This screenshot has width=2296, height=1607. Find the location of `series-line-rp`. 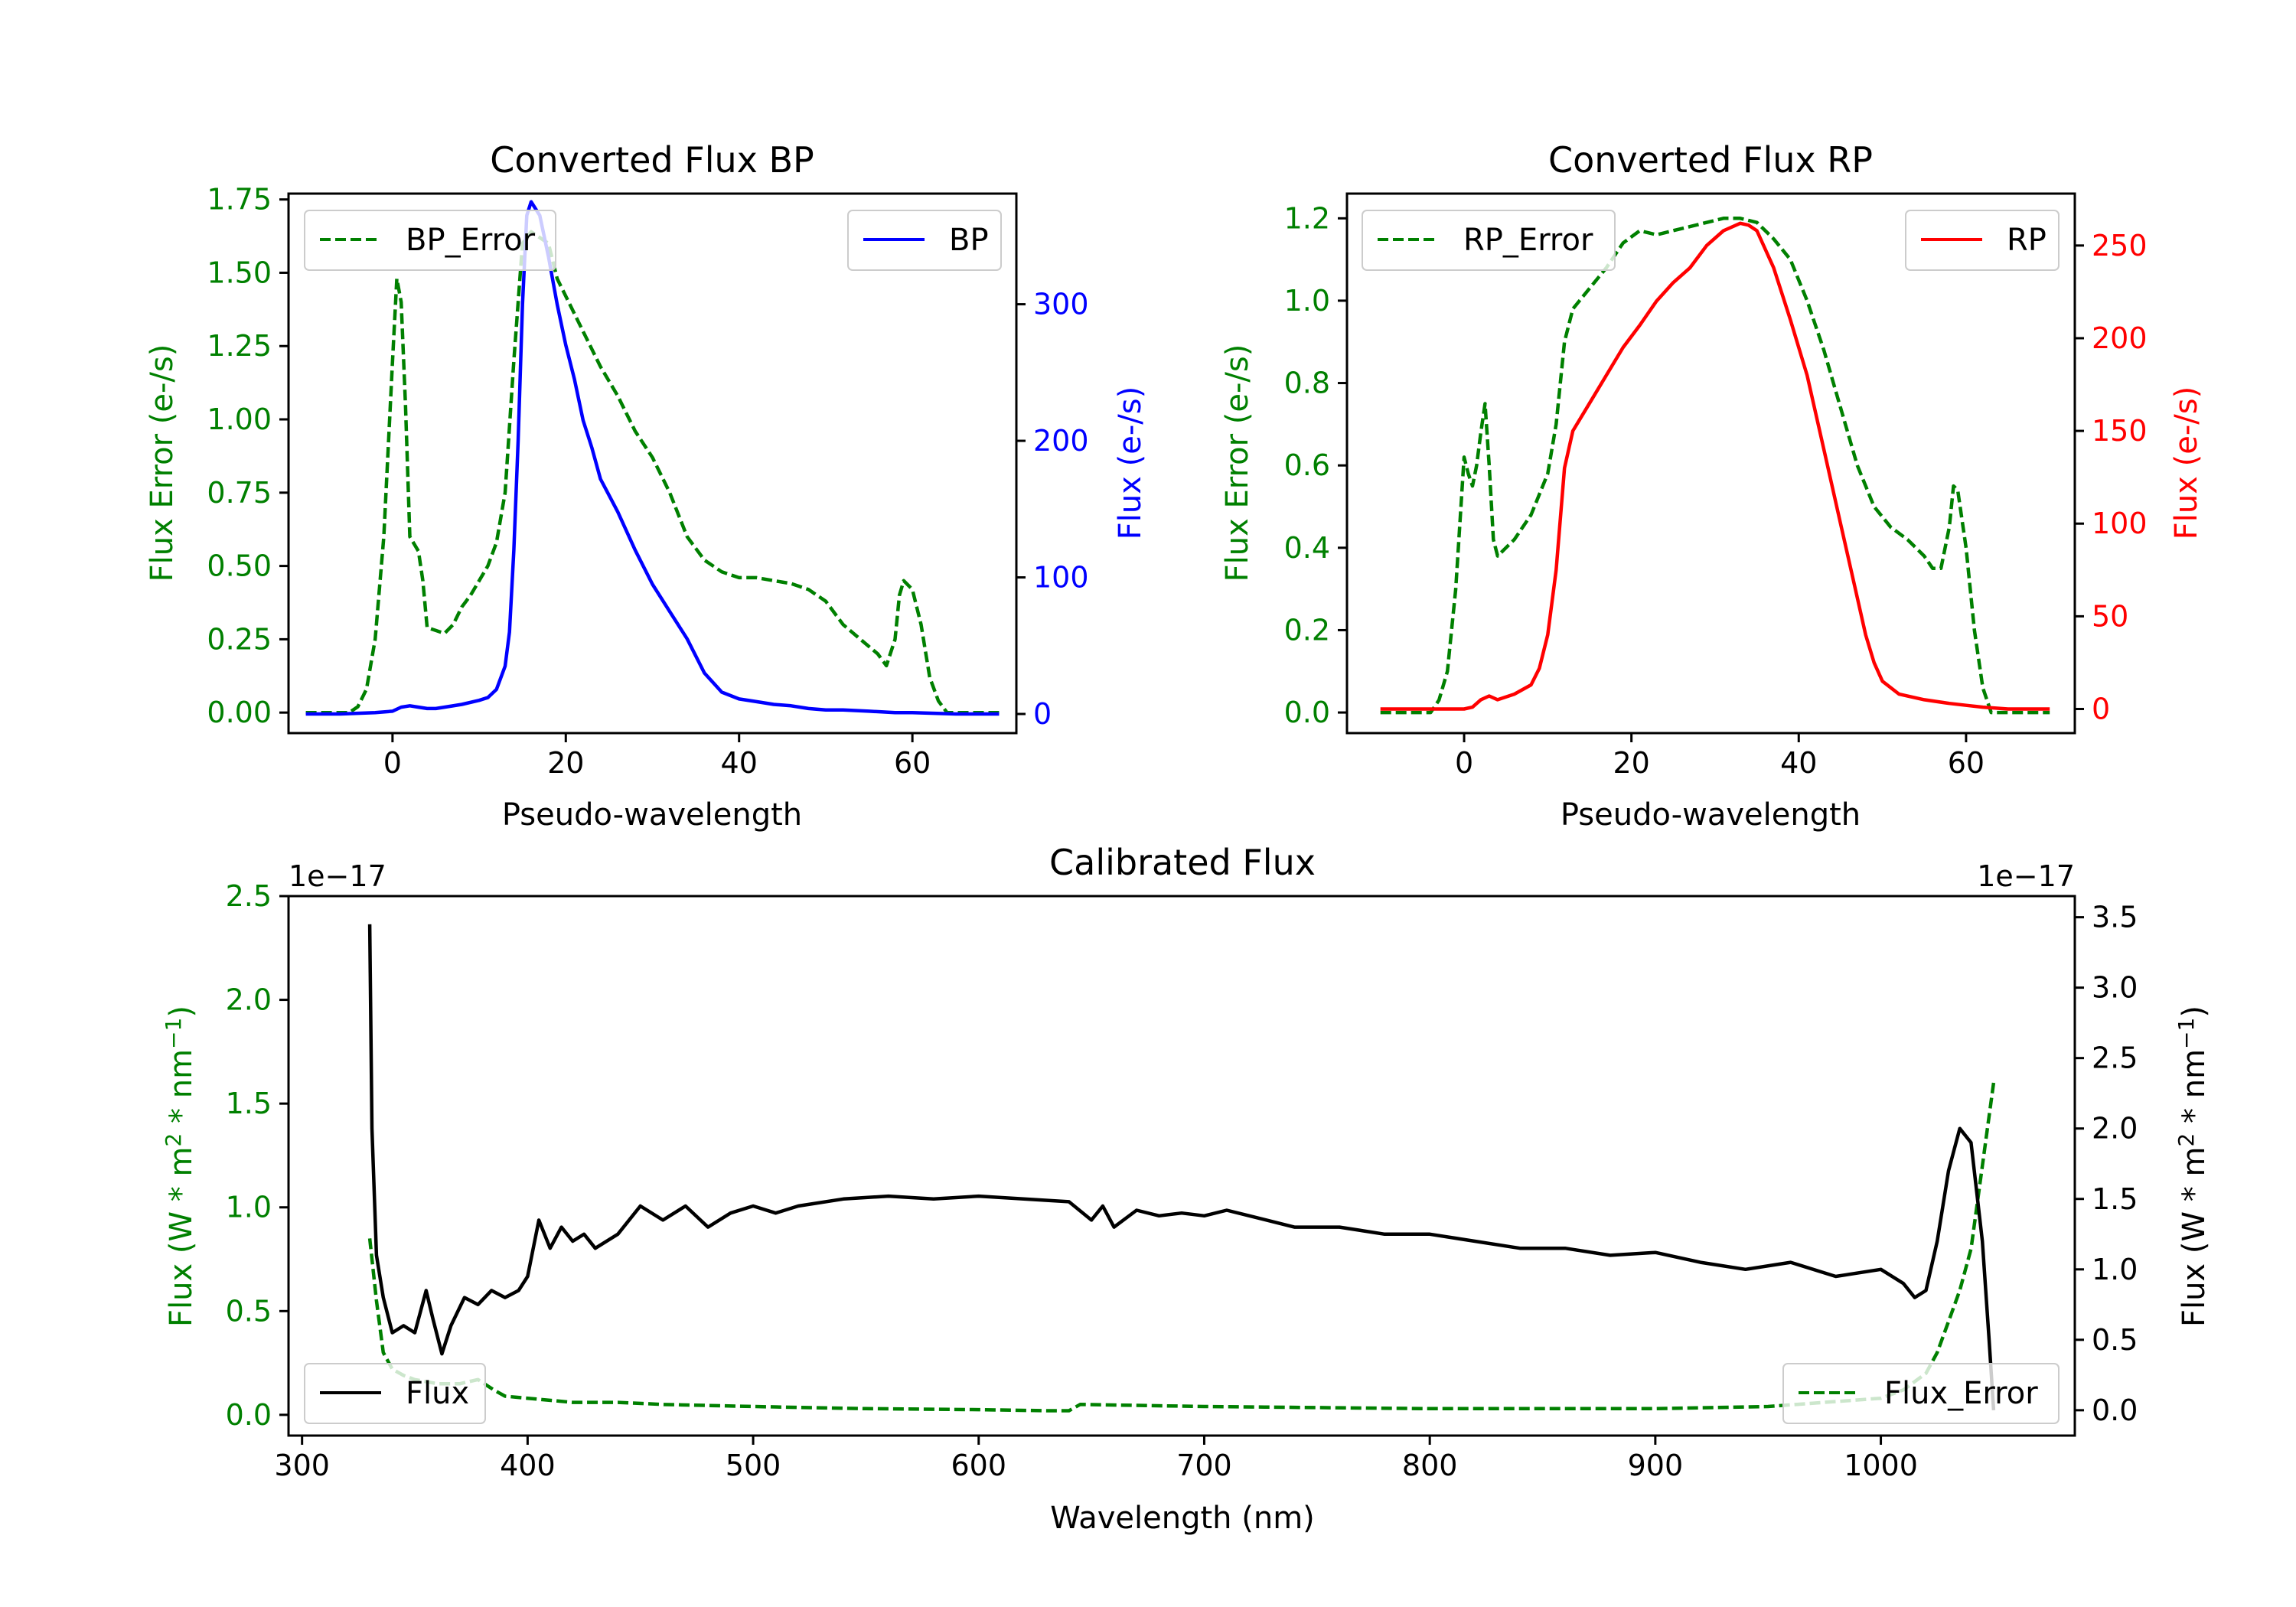

series-line-rp is located at coordinates (1715, 466).